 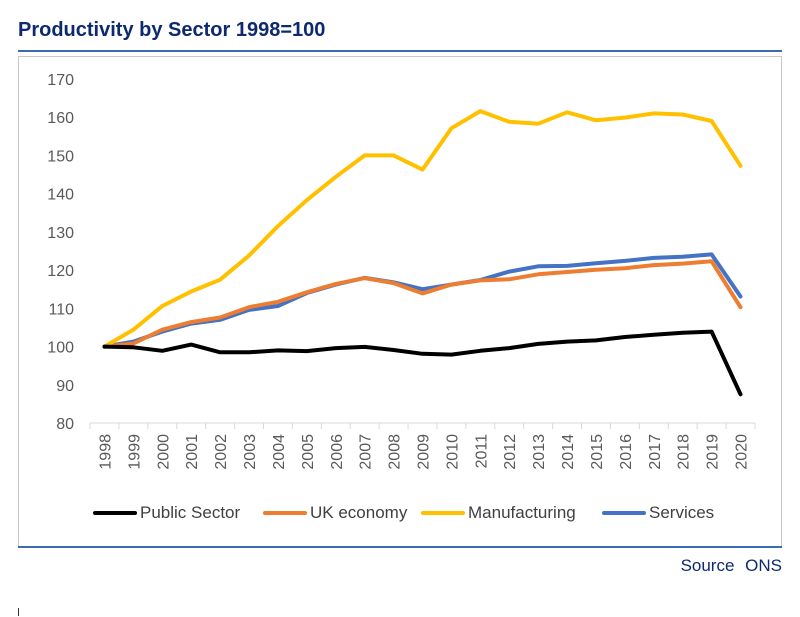 I want to click on x-tick-label: 2007, so click(x=366, y=452).